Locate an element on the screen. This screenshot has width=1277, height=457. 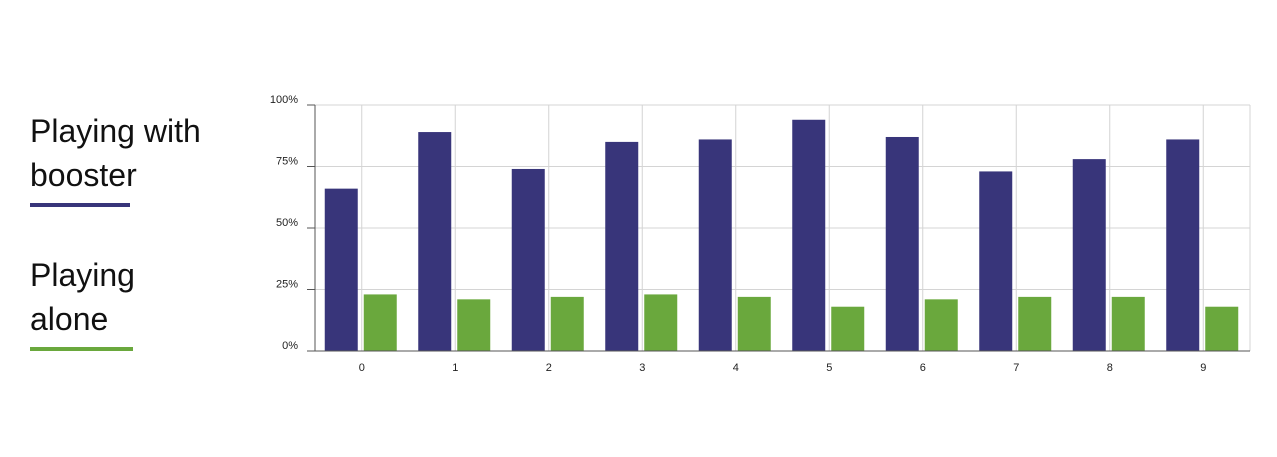
x-tick-label: 2 is located at coordinates (549, 368).